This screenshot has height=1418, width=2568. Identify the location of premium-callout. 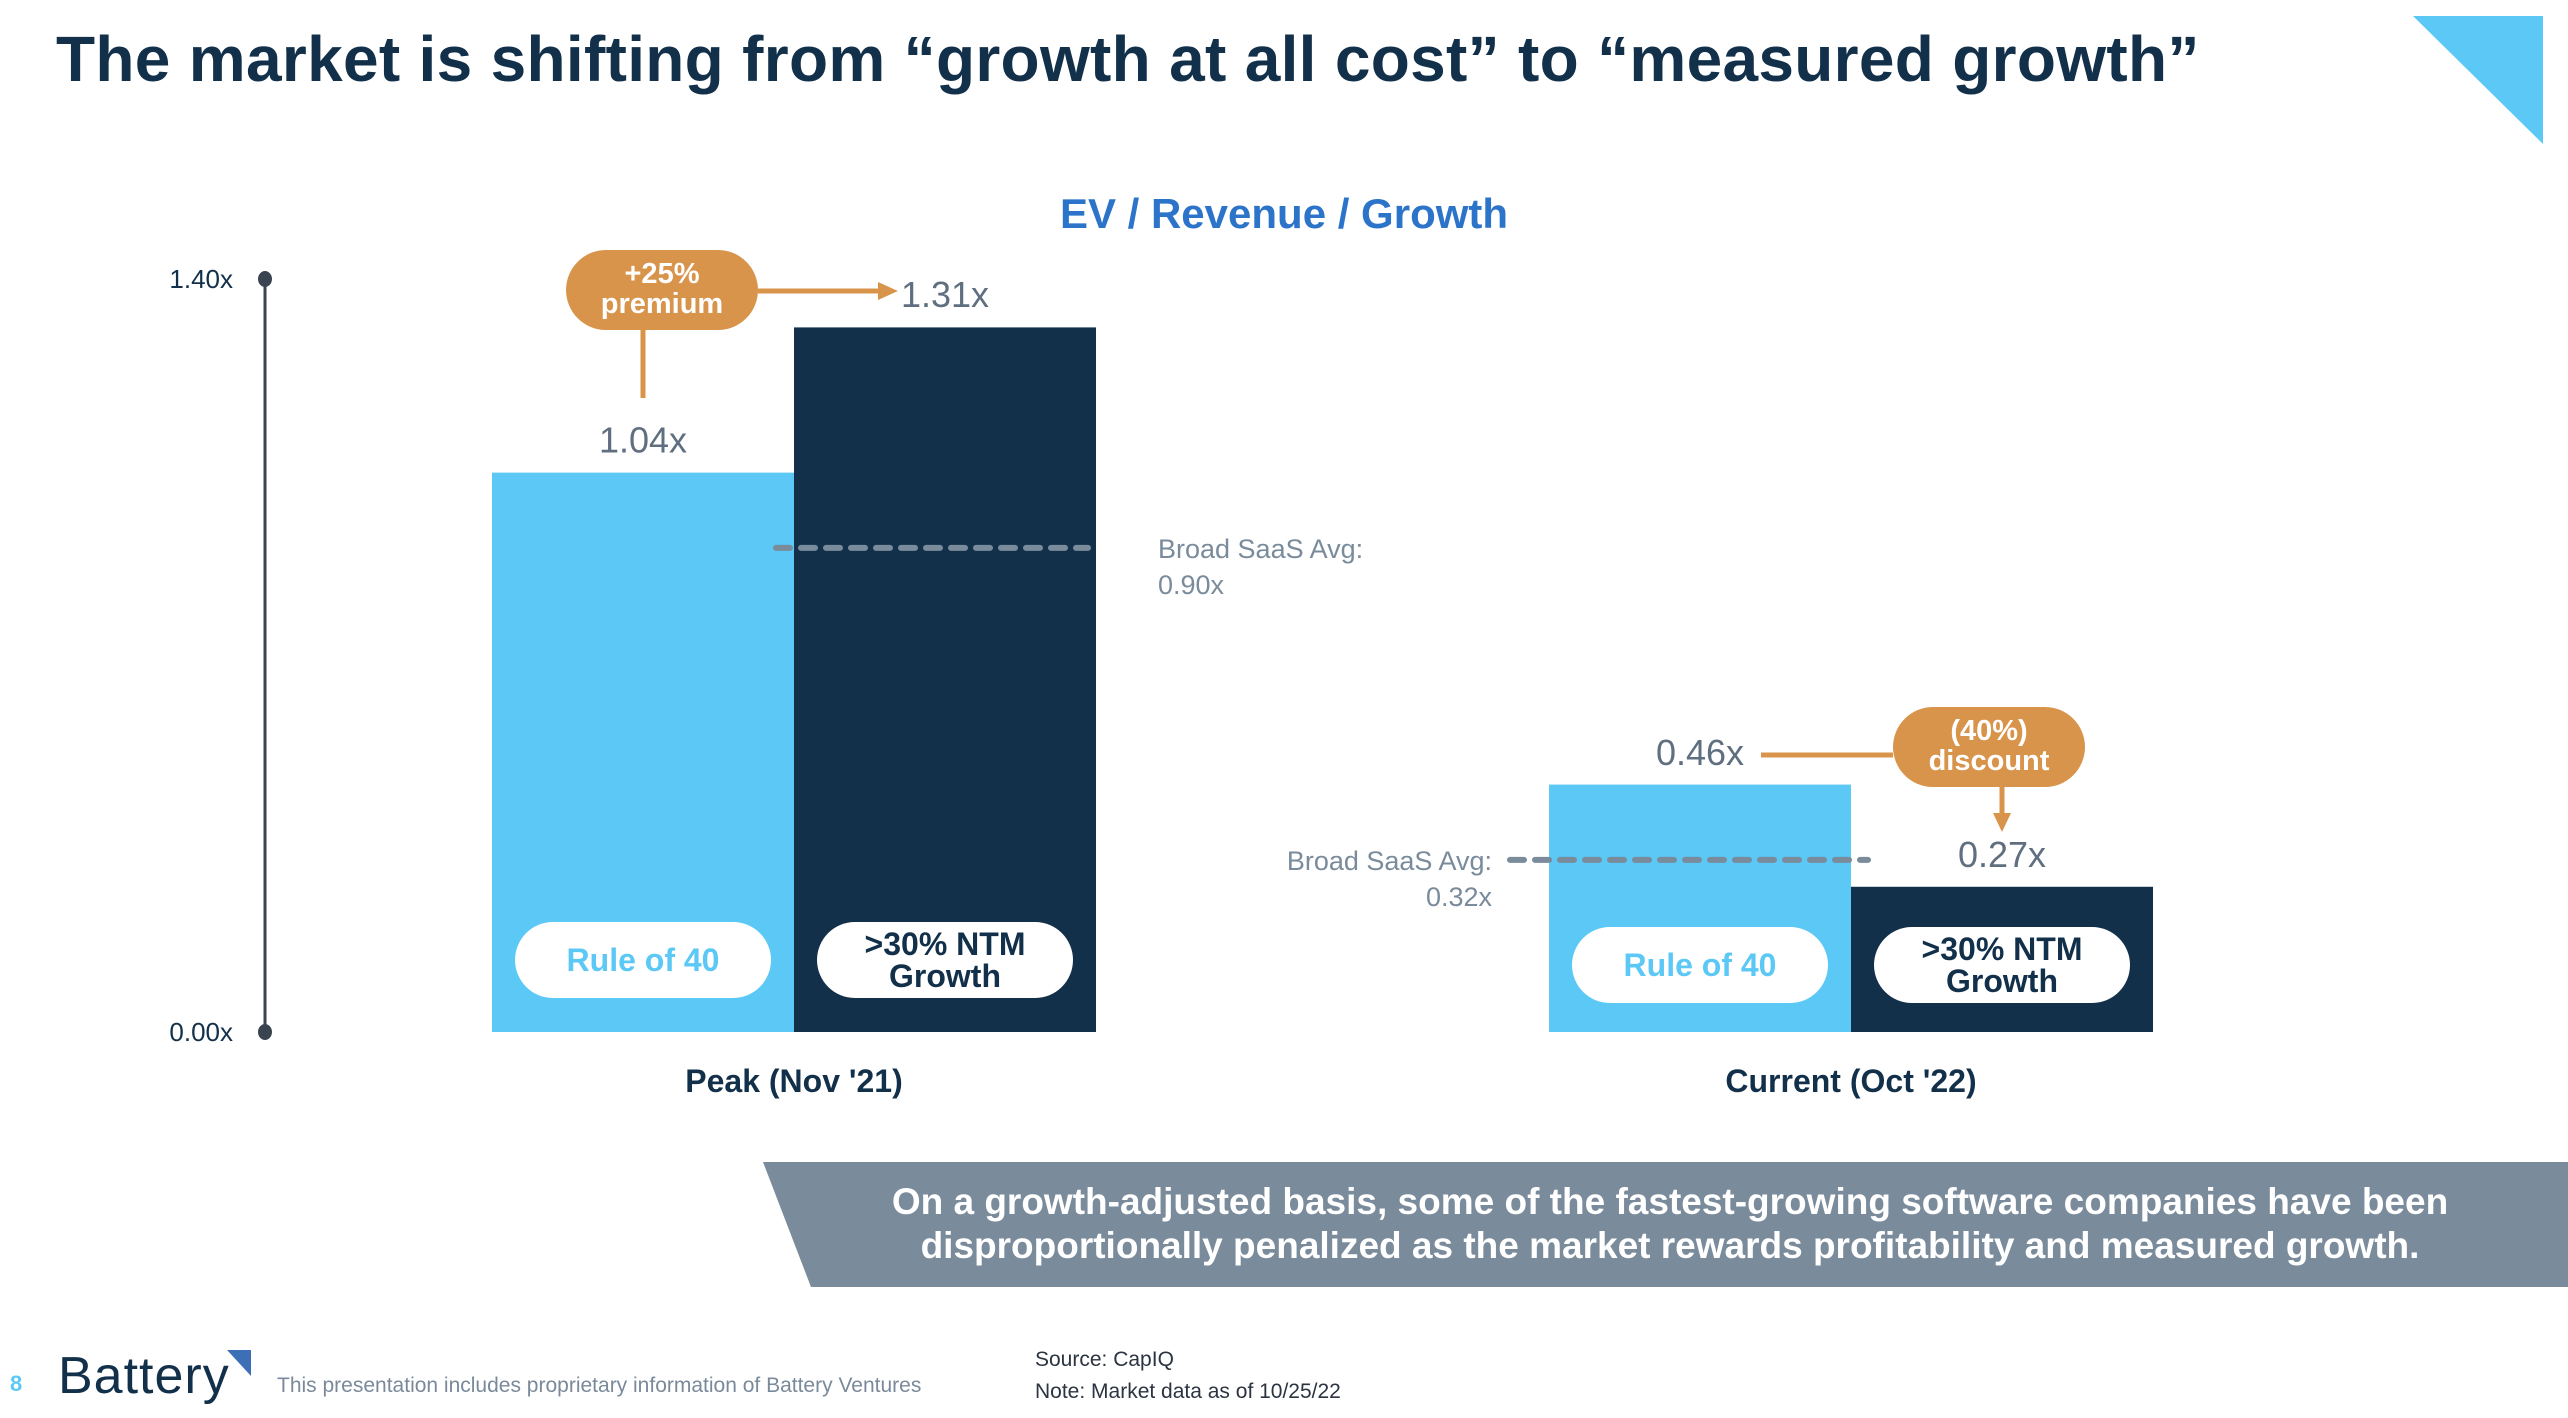
(662, 290).